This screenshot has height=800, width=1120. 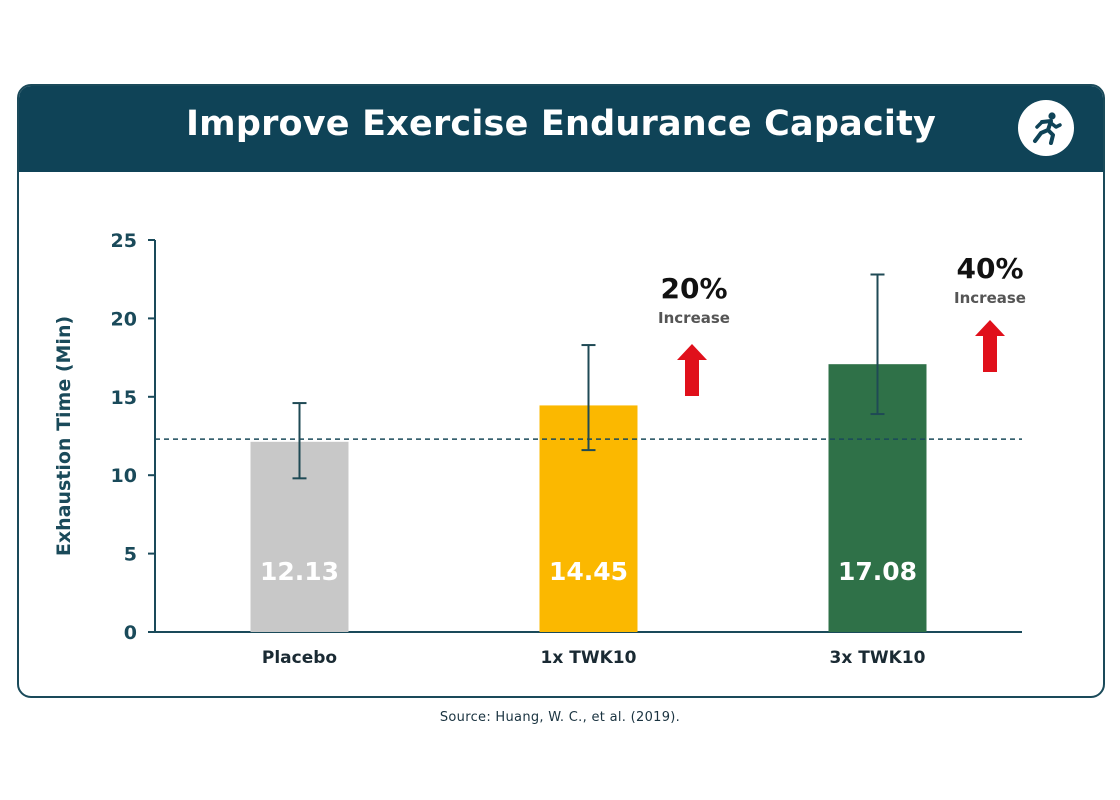 What do you see at coordinates (878, 658) in the screenshot?
I see `x-tick-label: 3x TWK10` at bounding box center [878, 658].